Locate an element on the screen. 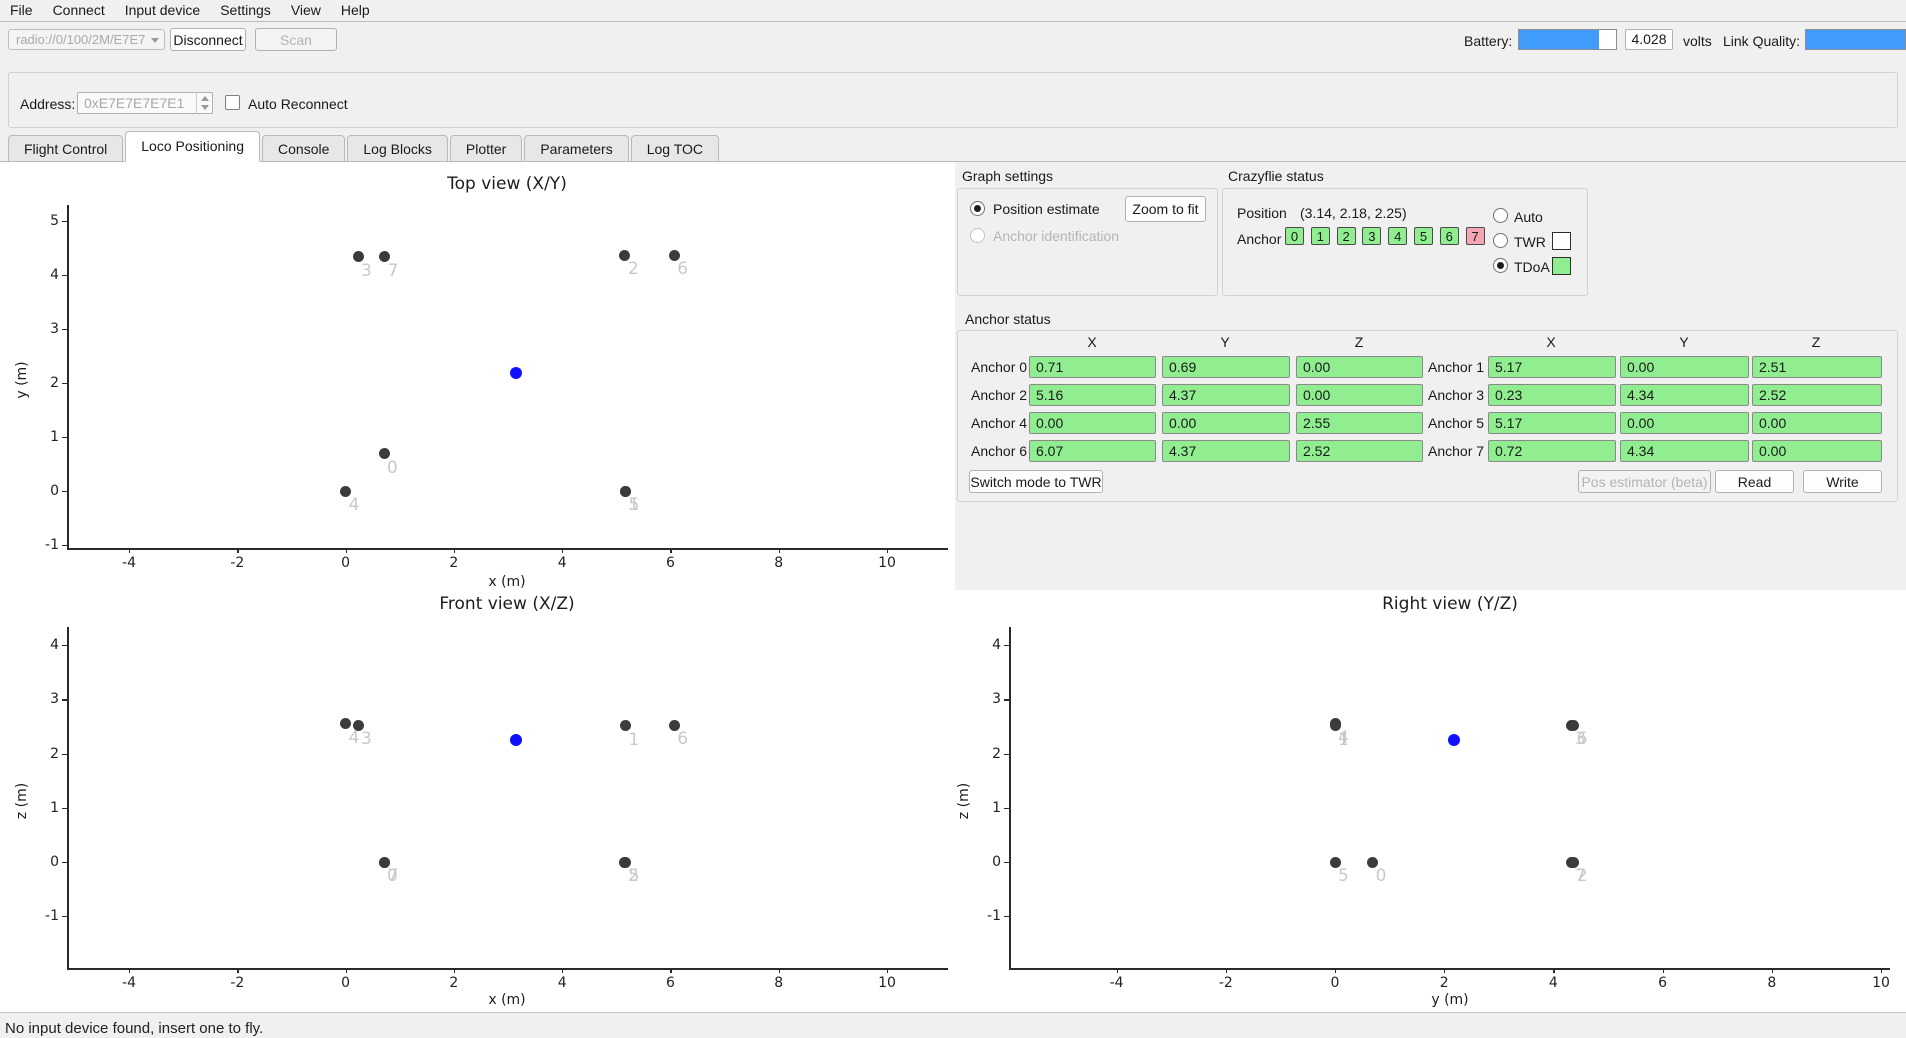 Image resolution: width=1906 pixels, height=1038 pixels. anchor-6-y-field: 4.37 is located at coordinates (1226, 451).